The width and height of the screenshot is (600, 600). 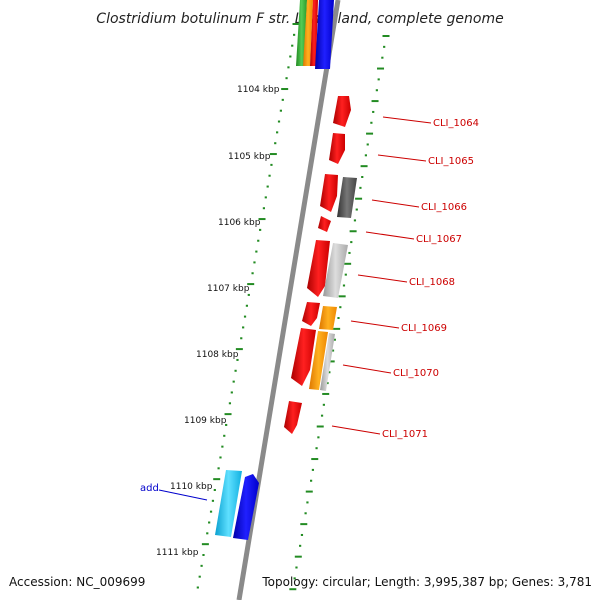 I want to click on gene-feature-blue-top, so click(x=324, y=34).